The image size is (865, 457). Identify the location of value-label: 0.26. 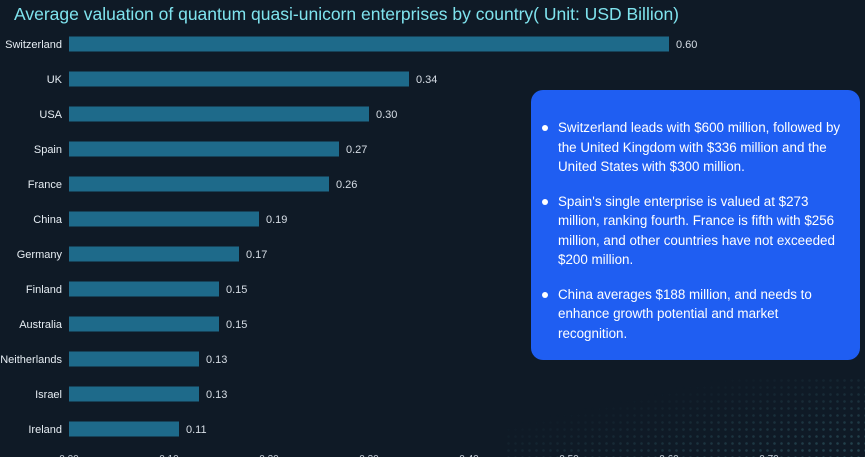
(346, 185).